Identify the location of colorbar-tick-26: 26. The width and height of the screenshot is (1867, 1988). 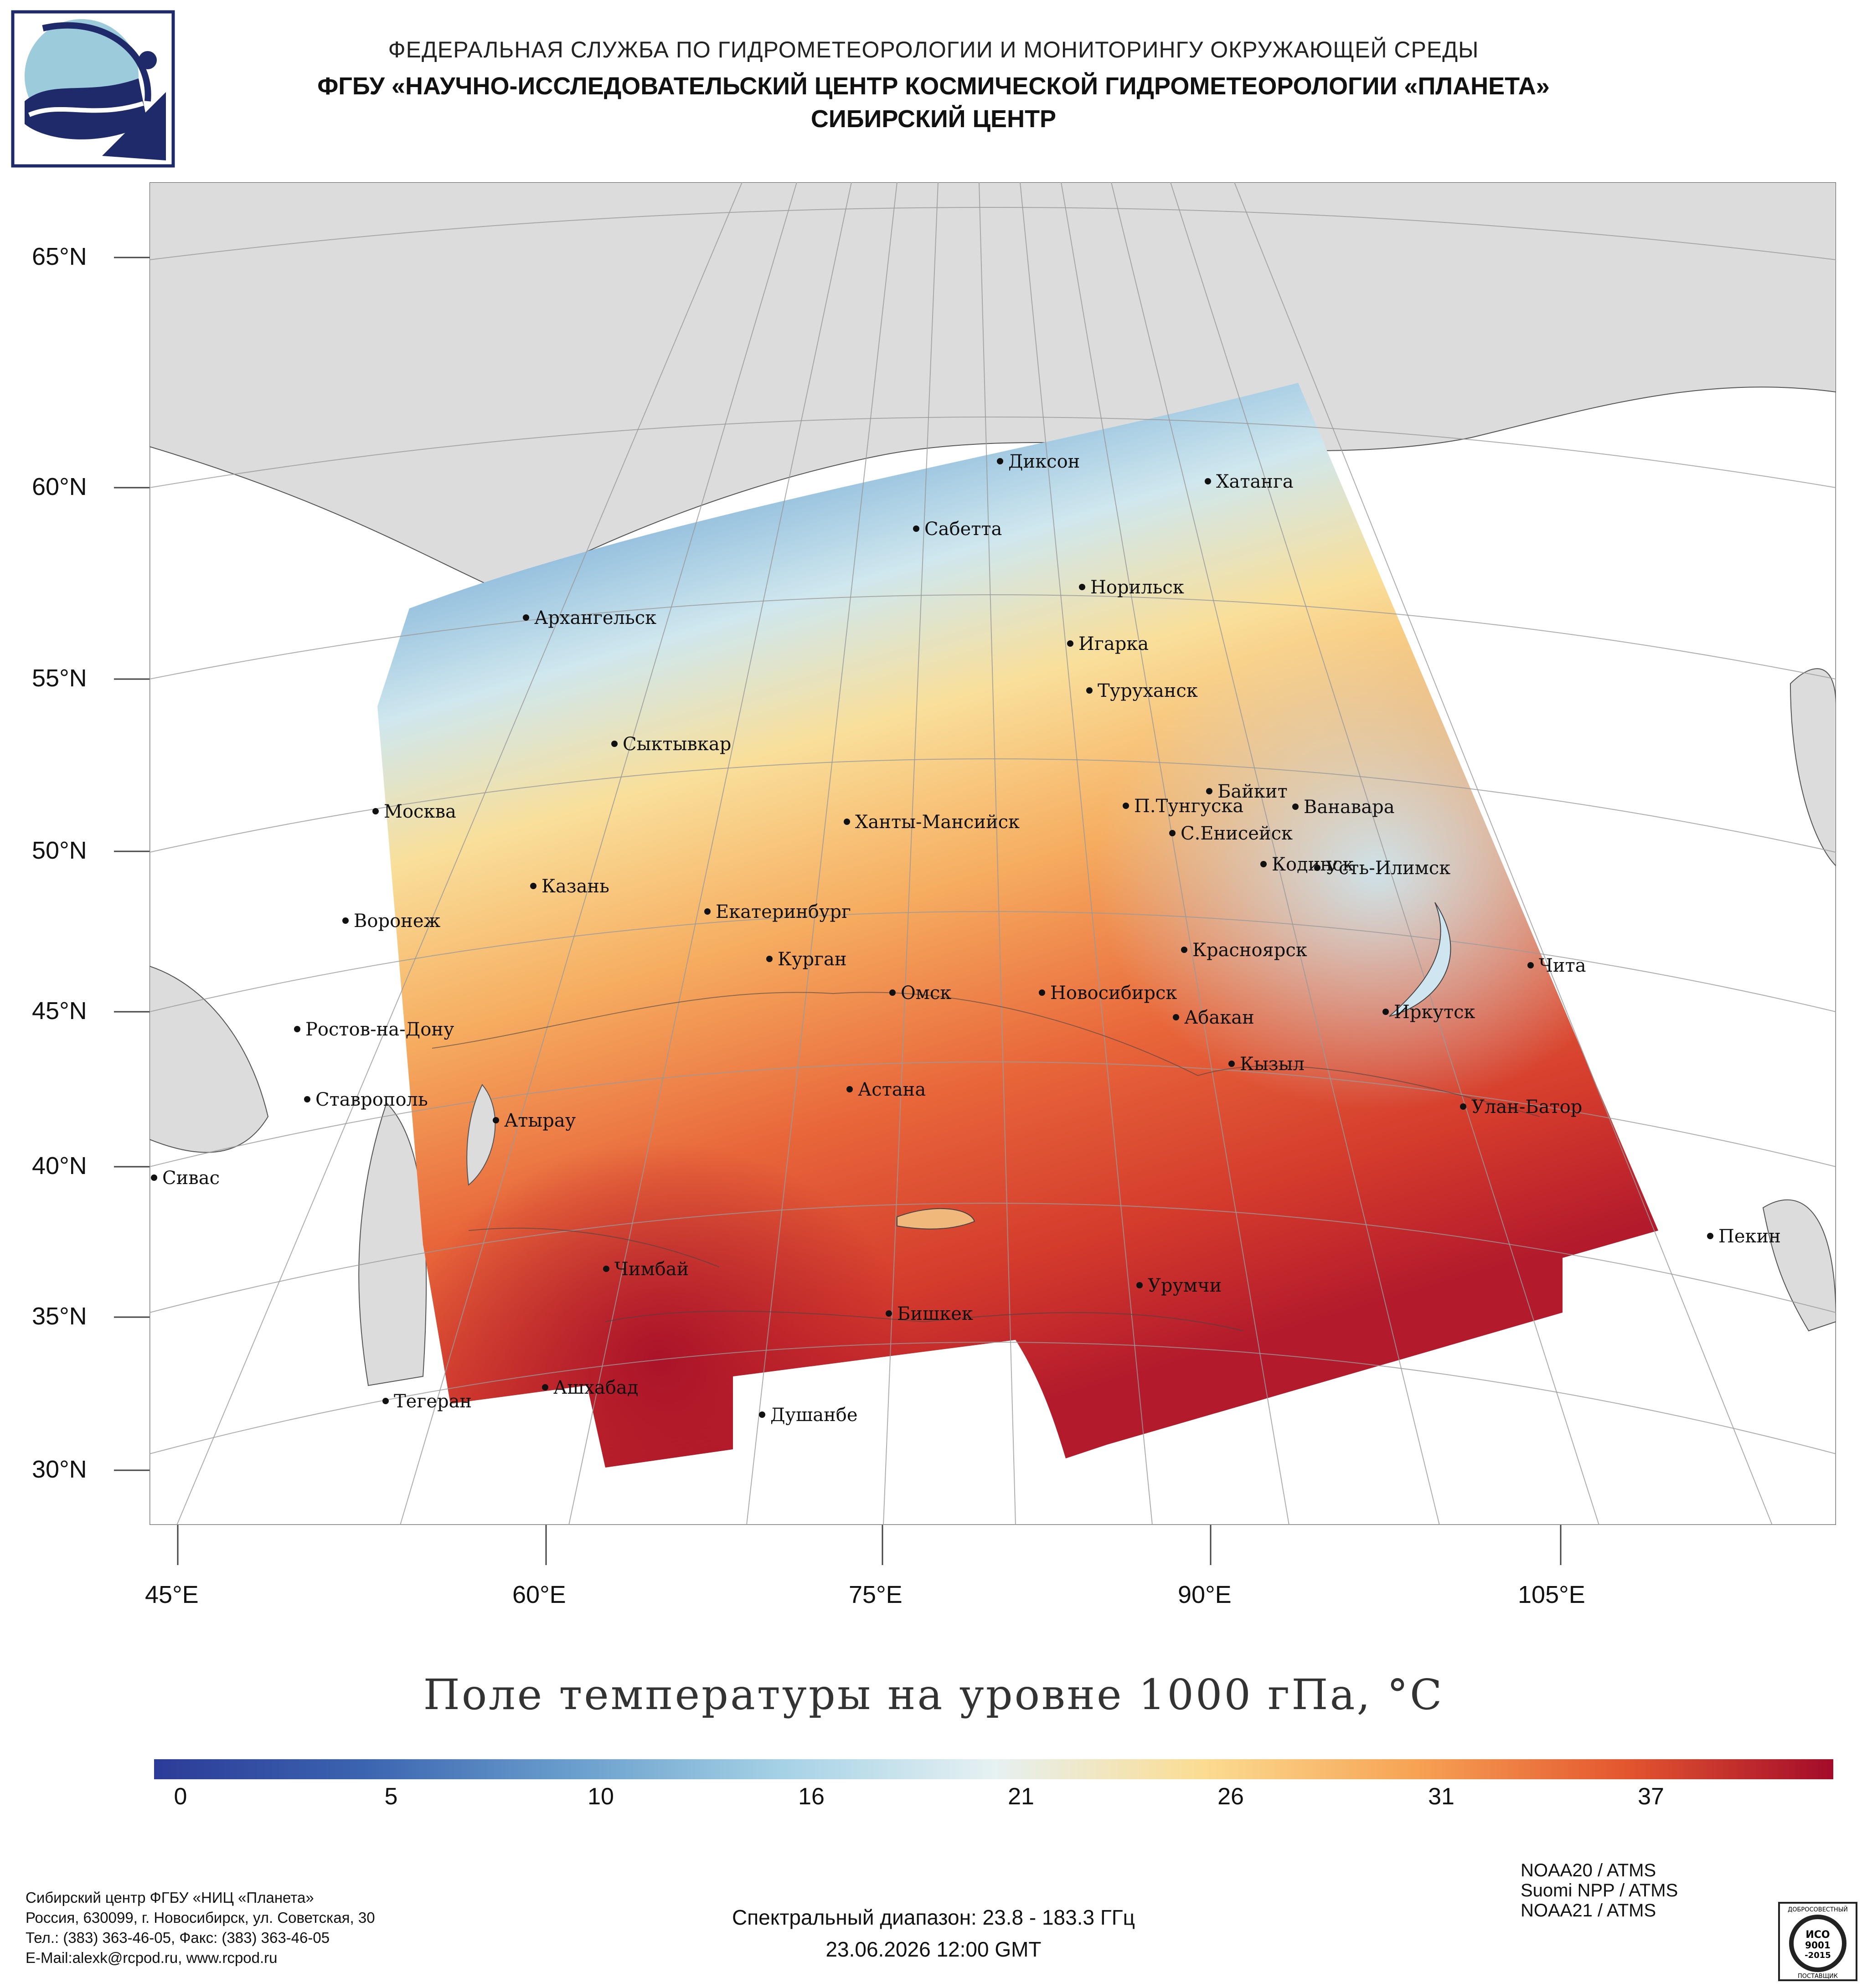
(1230, 1797).